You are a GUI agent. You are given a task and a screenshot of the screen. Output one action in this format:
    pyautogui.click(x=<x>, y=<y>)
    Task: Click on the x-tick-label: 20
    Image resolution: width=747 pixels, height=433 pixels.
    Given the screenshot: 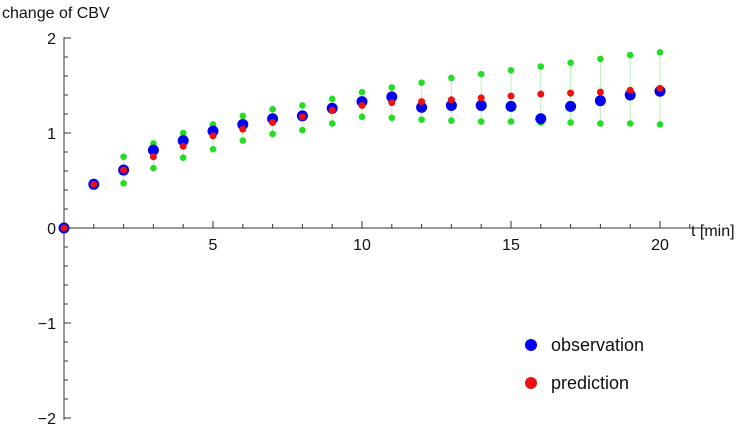 What is the action you would take?
    pyautogui.click(x=660, y=245)
    